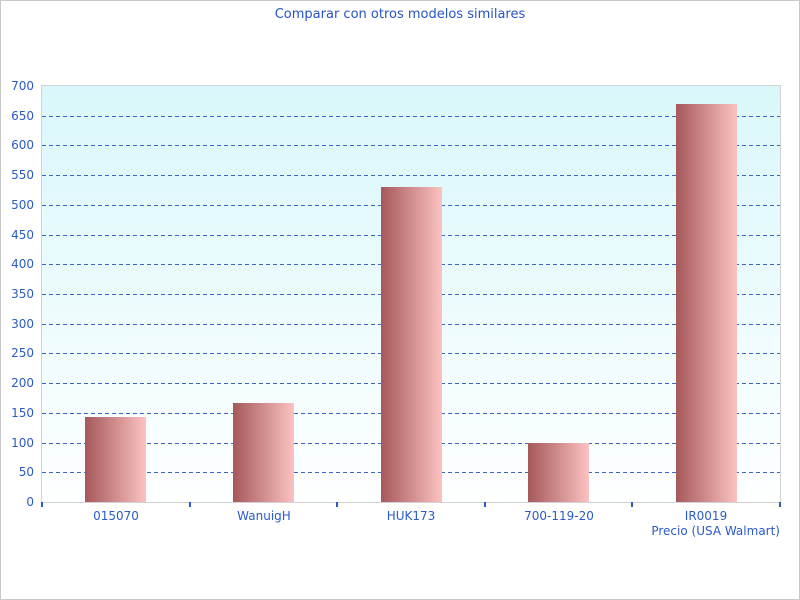  Describe the element at coordinates (22, 353) in the screenshot. I see `y-tick-label: 250` at that location.